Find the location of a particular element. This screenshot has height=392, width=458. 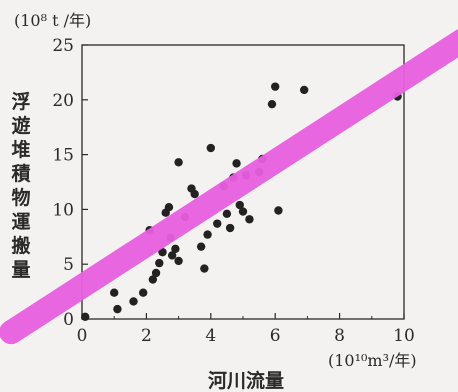

x-unit-label: (10¹⁰m³/年) is located at coordinates (372, 360).